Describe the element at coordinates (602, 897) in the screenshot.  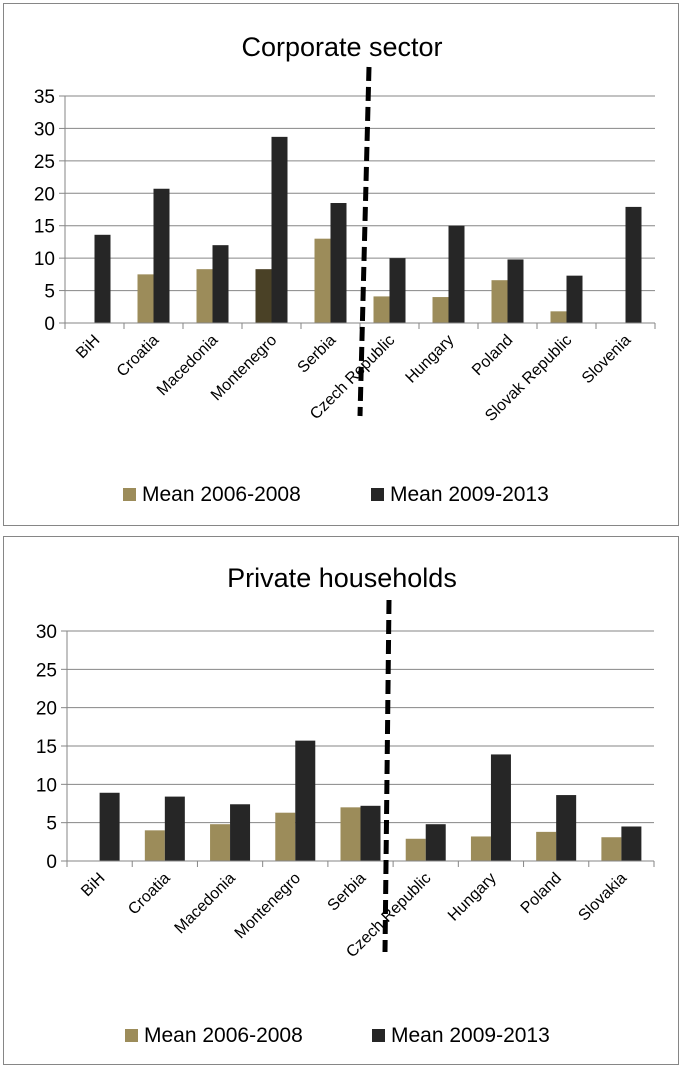
I see `category-label: Slovakia` at that location.